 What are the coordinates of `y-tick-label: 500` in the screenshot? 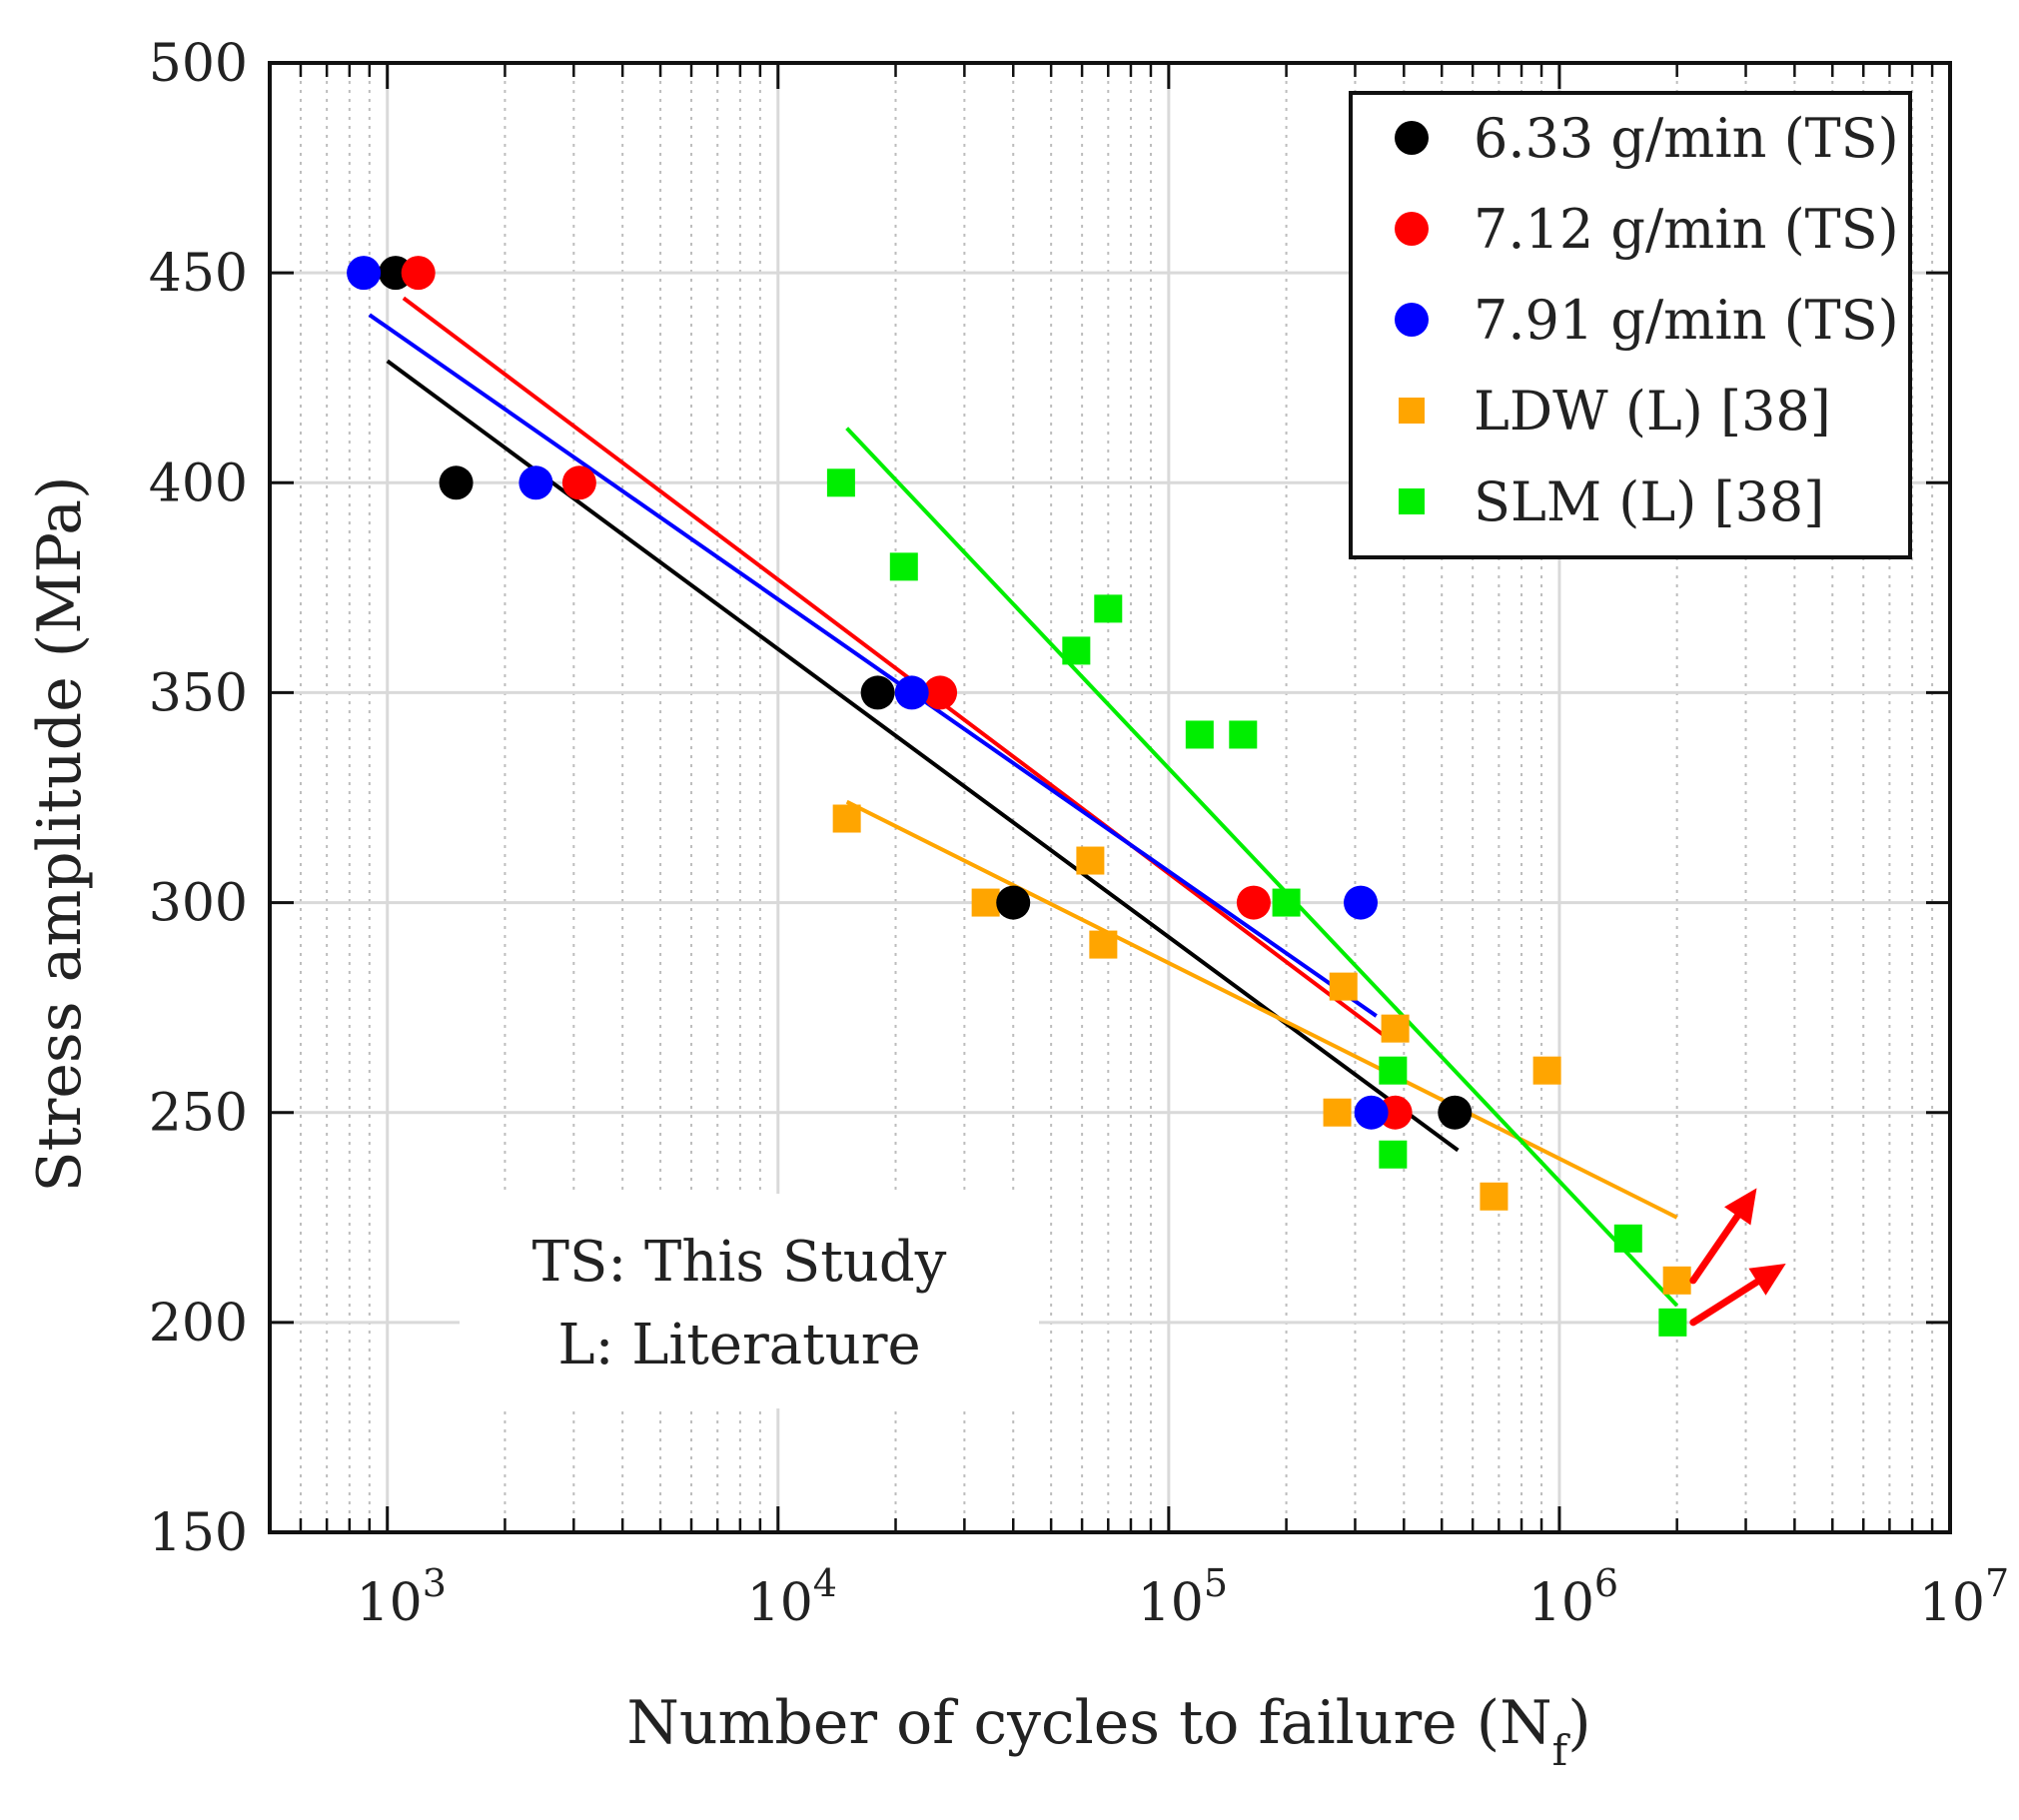 It's located at (198, 64).